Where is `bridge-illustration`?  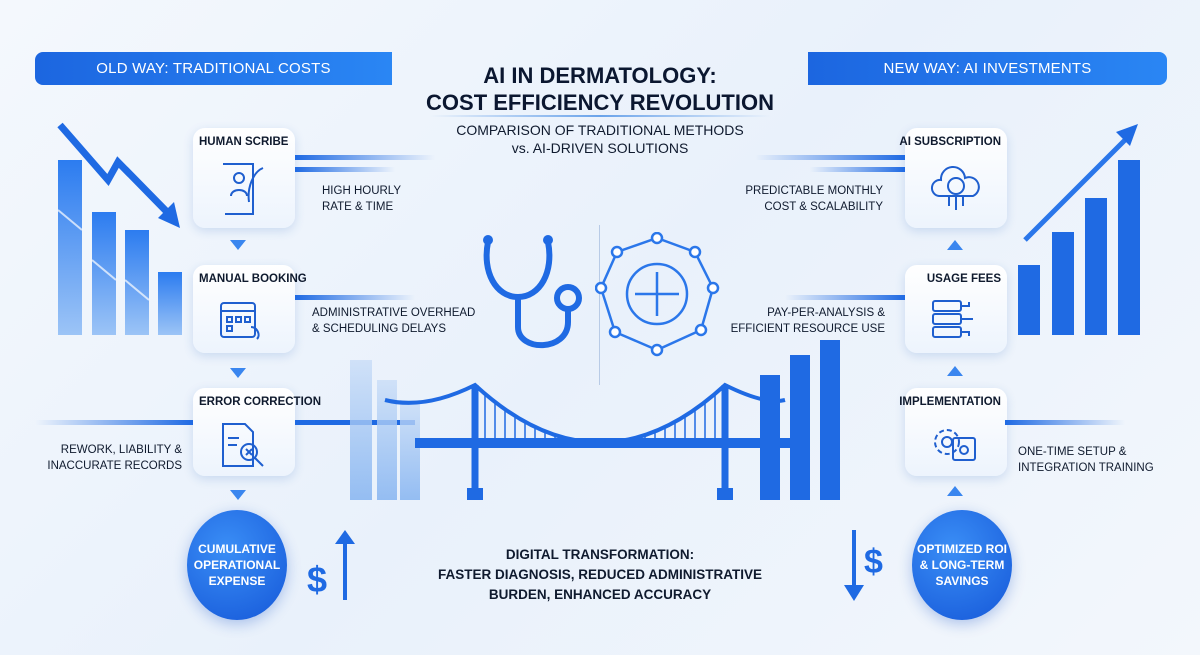
bridge-illustration is located at coordinates (595, 420).